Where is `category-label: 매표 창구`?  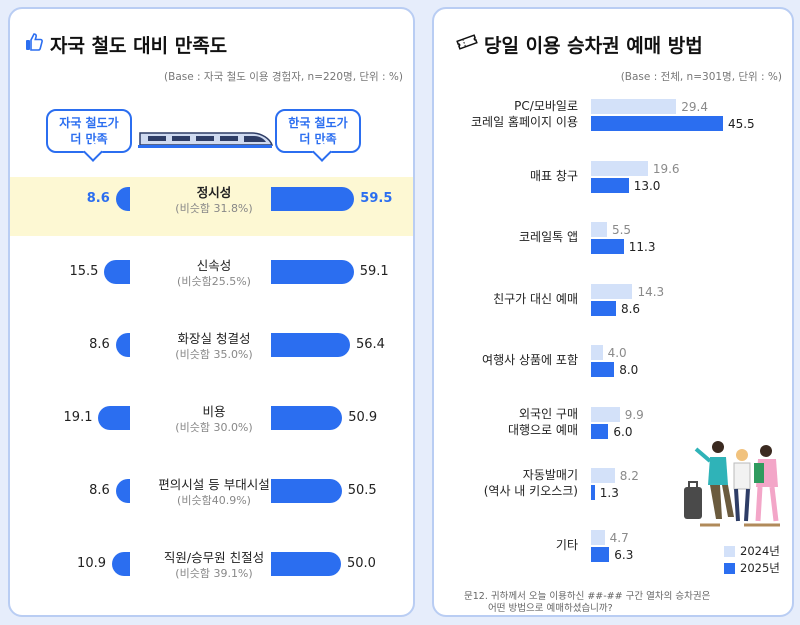 category-label: 매표 창구 is located at coordinates (554, 176).